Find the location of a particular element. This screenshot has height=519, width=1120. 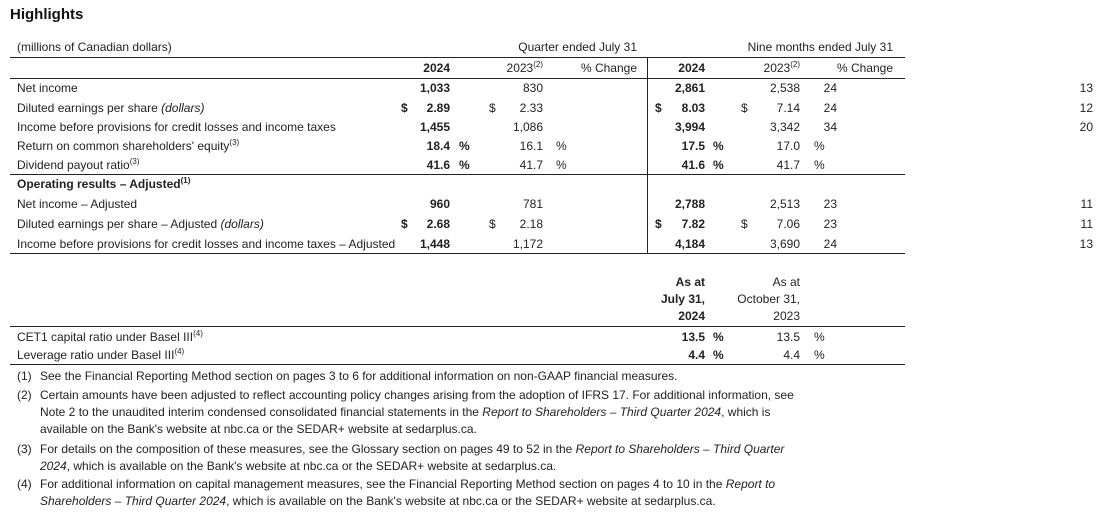

n2023-value: 2,538 is located at coordinates (784, 88).